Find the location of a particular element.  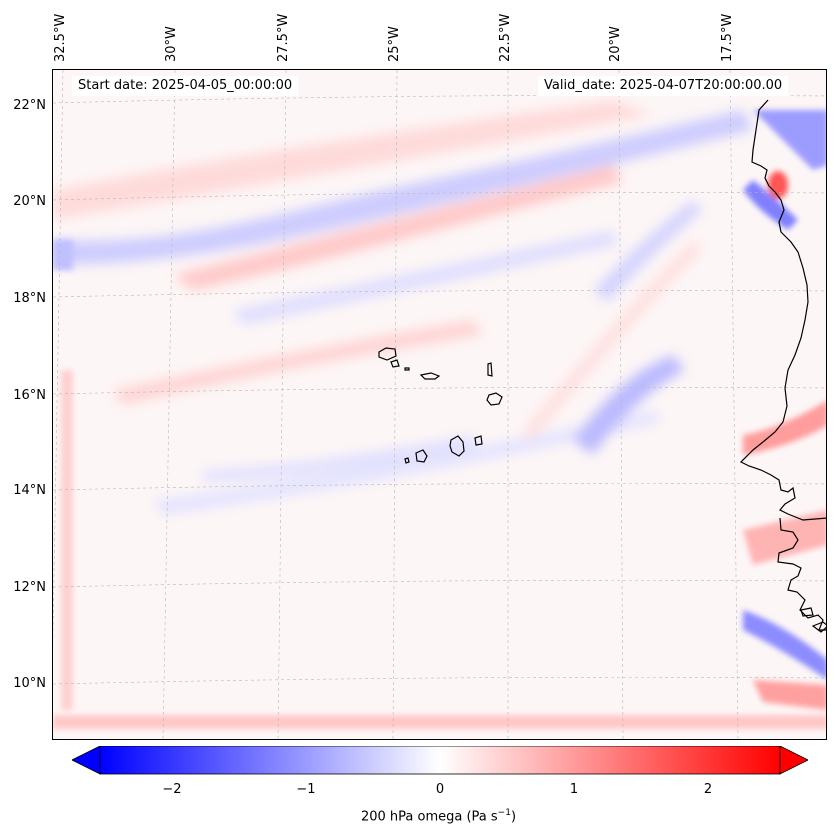

subsidence-band-18n is located at coordinates (398, 227).